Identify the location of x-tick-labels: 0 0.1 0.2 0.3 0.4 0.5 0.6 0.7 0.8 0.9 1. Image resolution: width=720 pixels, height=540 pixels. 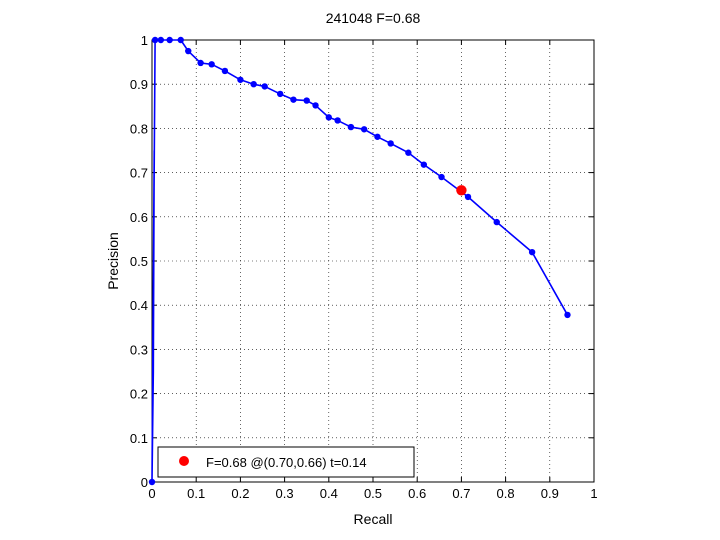
(372, 493).